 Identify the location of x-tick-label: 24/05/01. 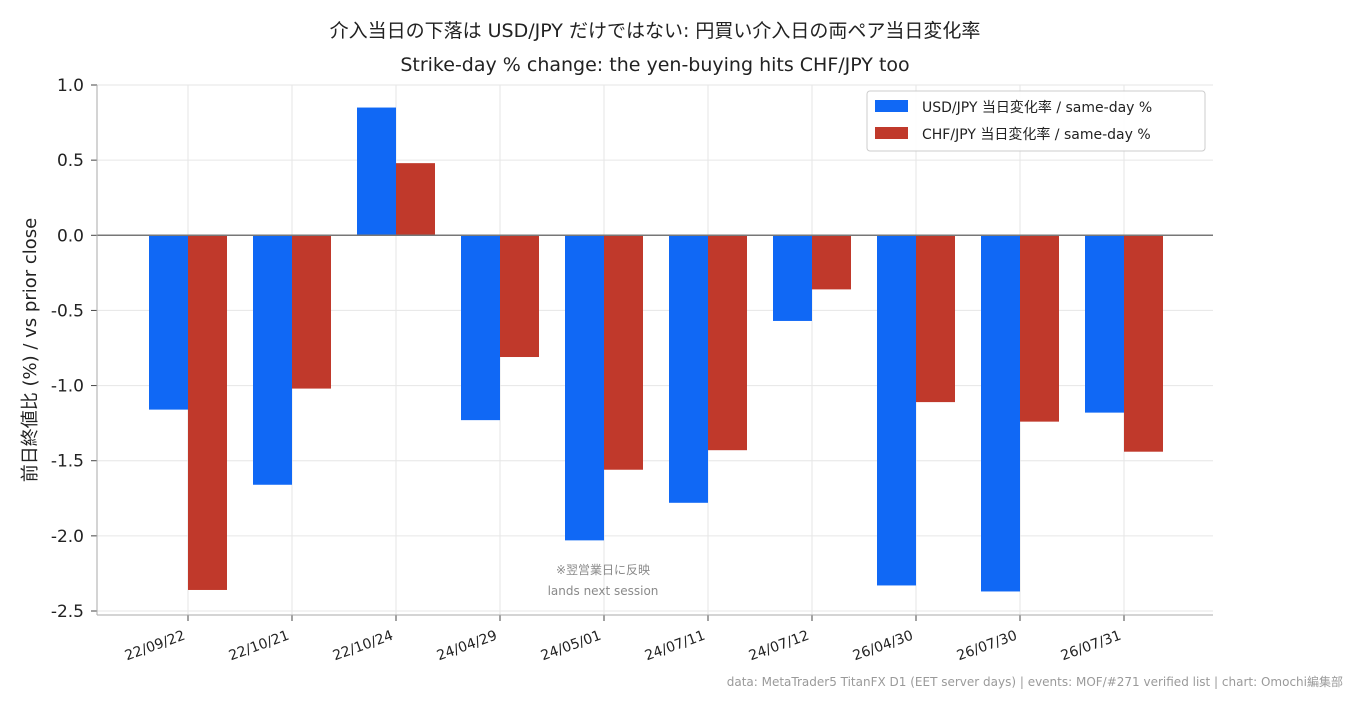
(571, 646).